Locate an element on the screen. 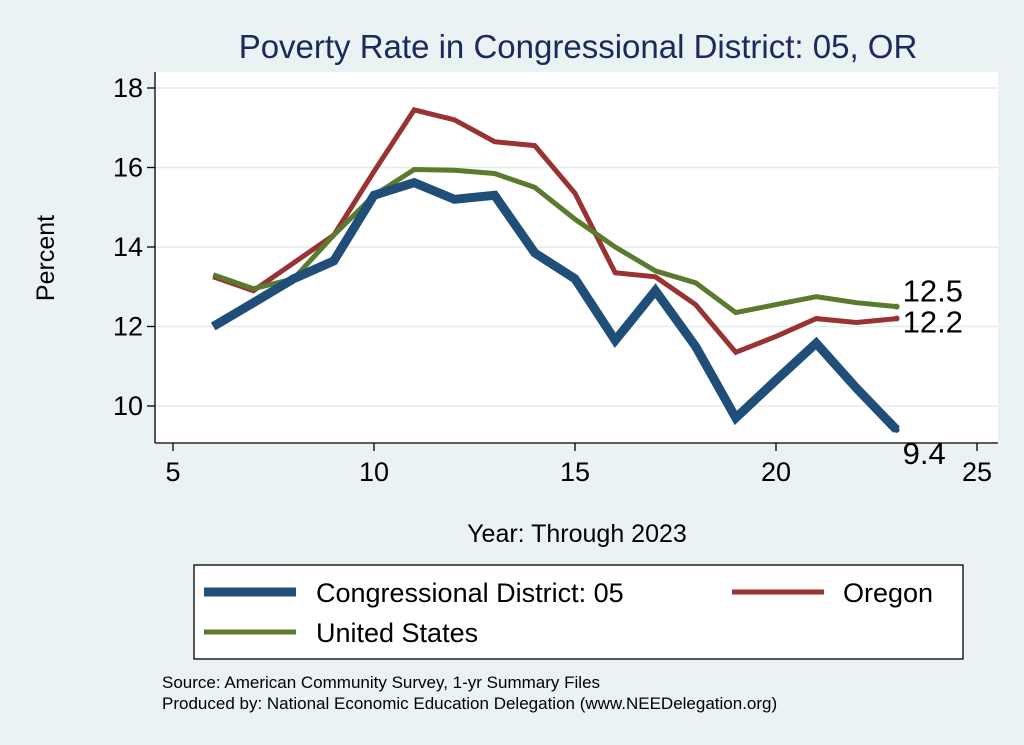 The image size is (1024, 745). y-tick-label-3: 16 is located at coordinates (128, 168).